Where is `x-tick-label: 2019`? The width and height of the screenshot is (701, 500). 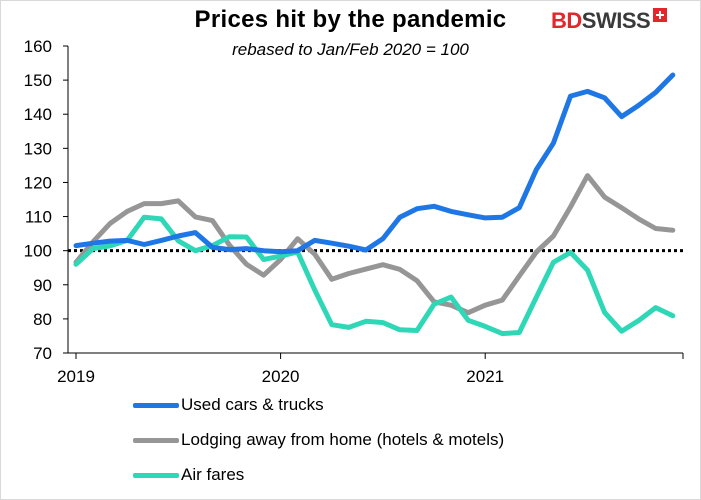 x-tick-label: 2019 is located at coordinates (76, 376).